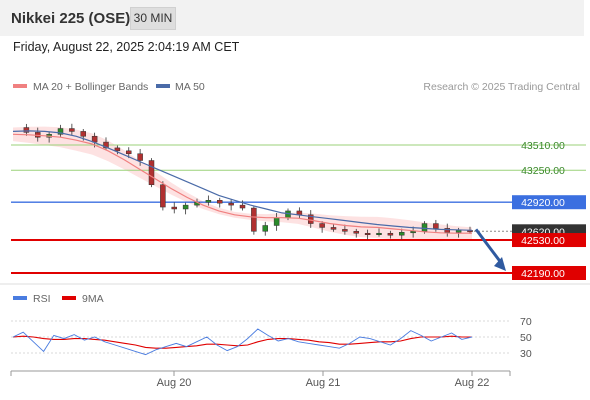 The image size is (590, 400). Describe the element at coordinates (543, 241) in the screenshot. I see `level-label-support: 42530.00` at that location.